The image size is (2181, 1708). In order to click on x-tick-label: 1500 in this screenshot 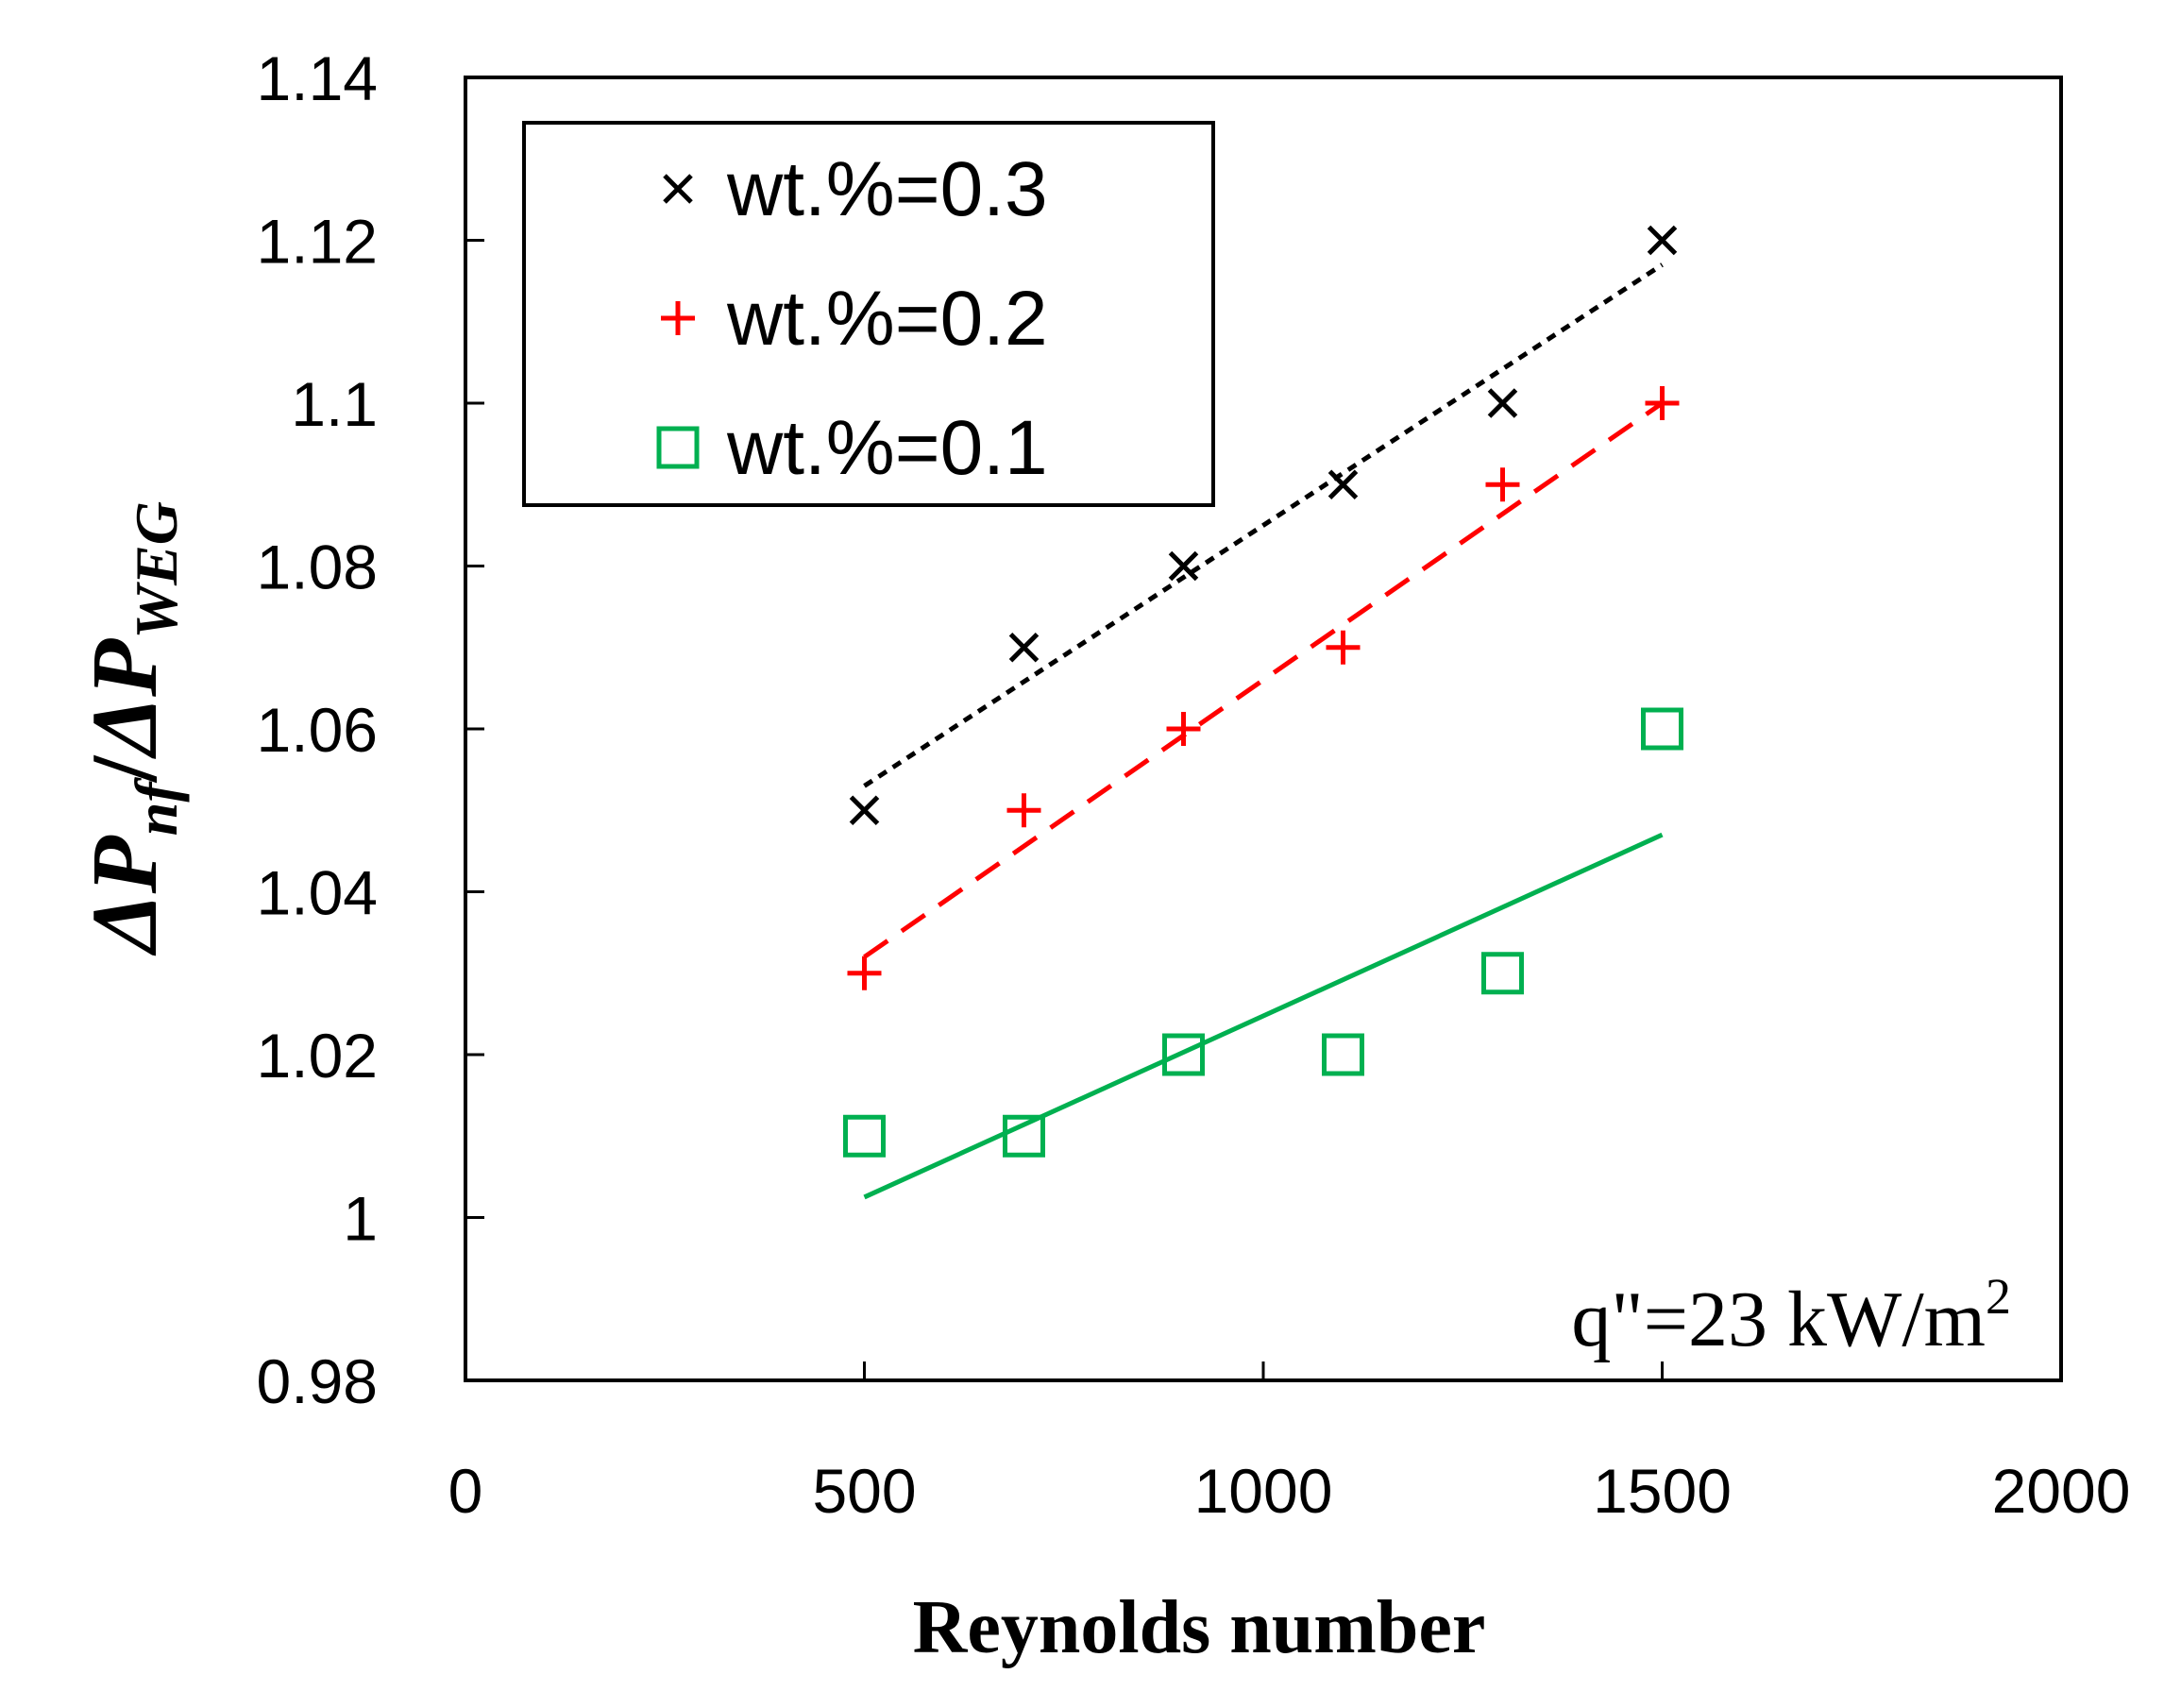, I will do `click(1662, 1491)`.